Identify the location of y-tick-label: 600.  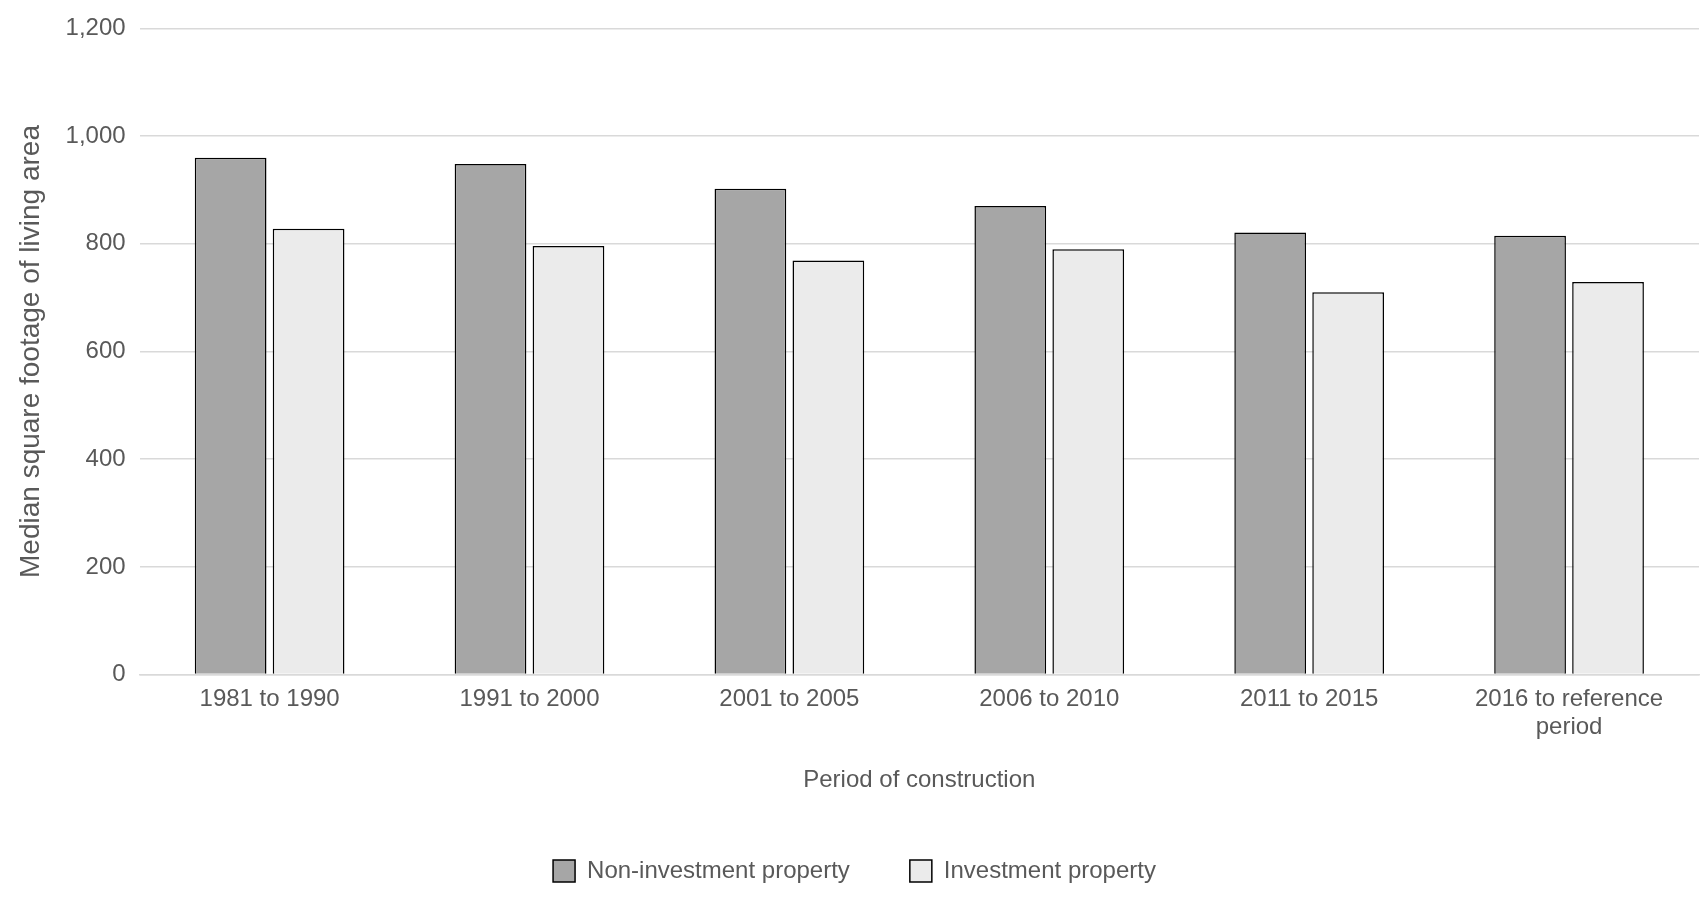
(105, 350).